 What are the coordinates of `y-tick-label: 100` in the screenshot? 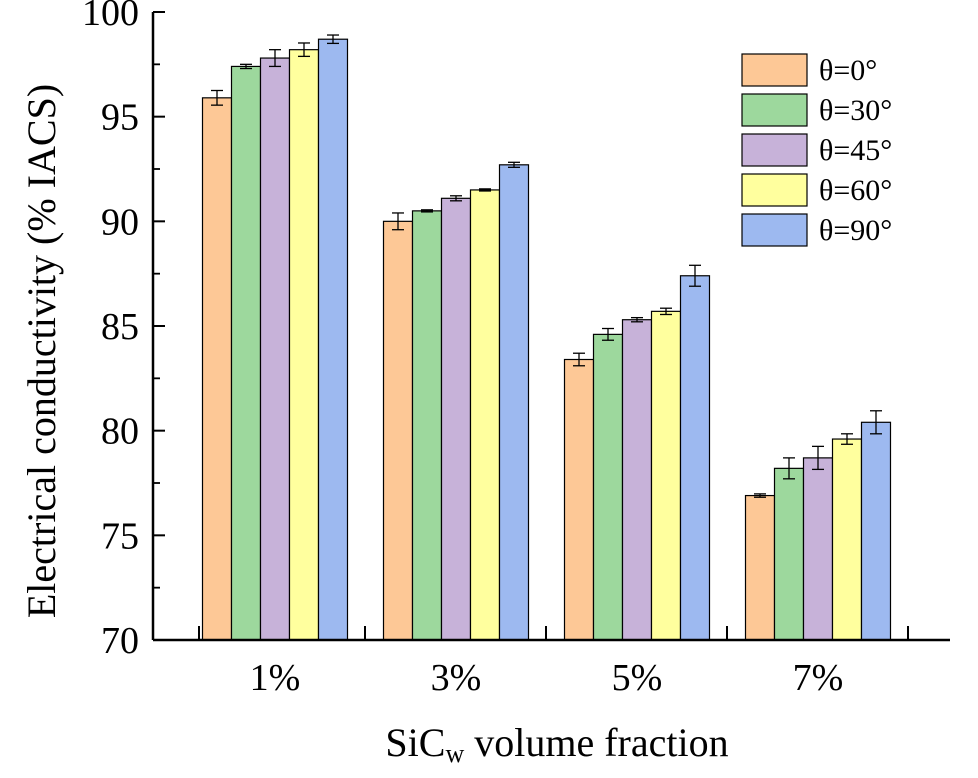 It's located at (110, 17).